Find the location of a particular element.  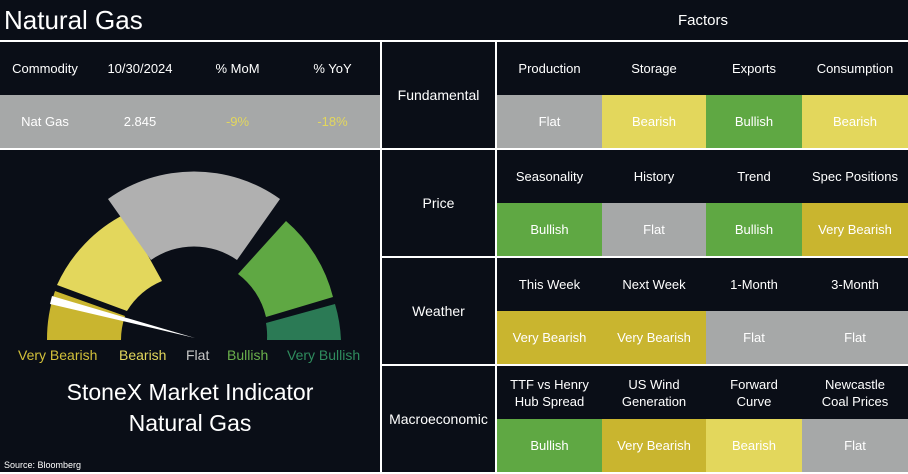

gauge-very-bullish is located at coordinates (303, 322).